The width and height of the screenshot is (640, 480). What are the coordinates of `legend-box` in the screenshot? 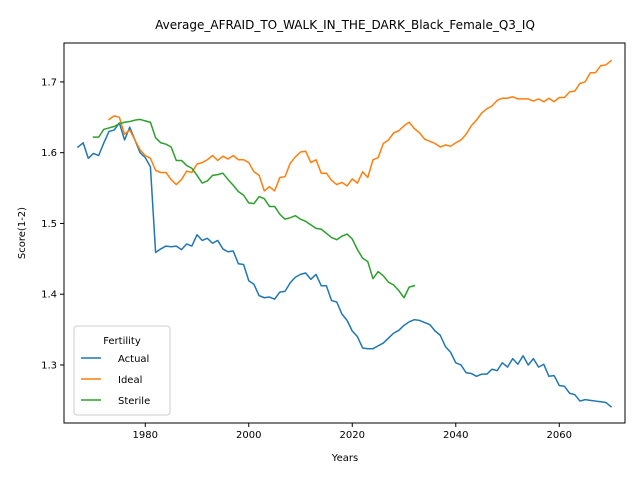 It's located at (122, 370).